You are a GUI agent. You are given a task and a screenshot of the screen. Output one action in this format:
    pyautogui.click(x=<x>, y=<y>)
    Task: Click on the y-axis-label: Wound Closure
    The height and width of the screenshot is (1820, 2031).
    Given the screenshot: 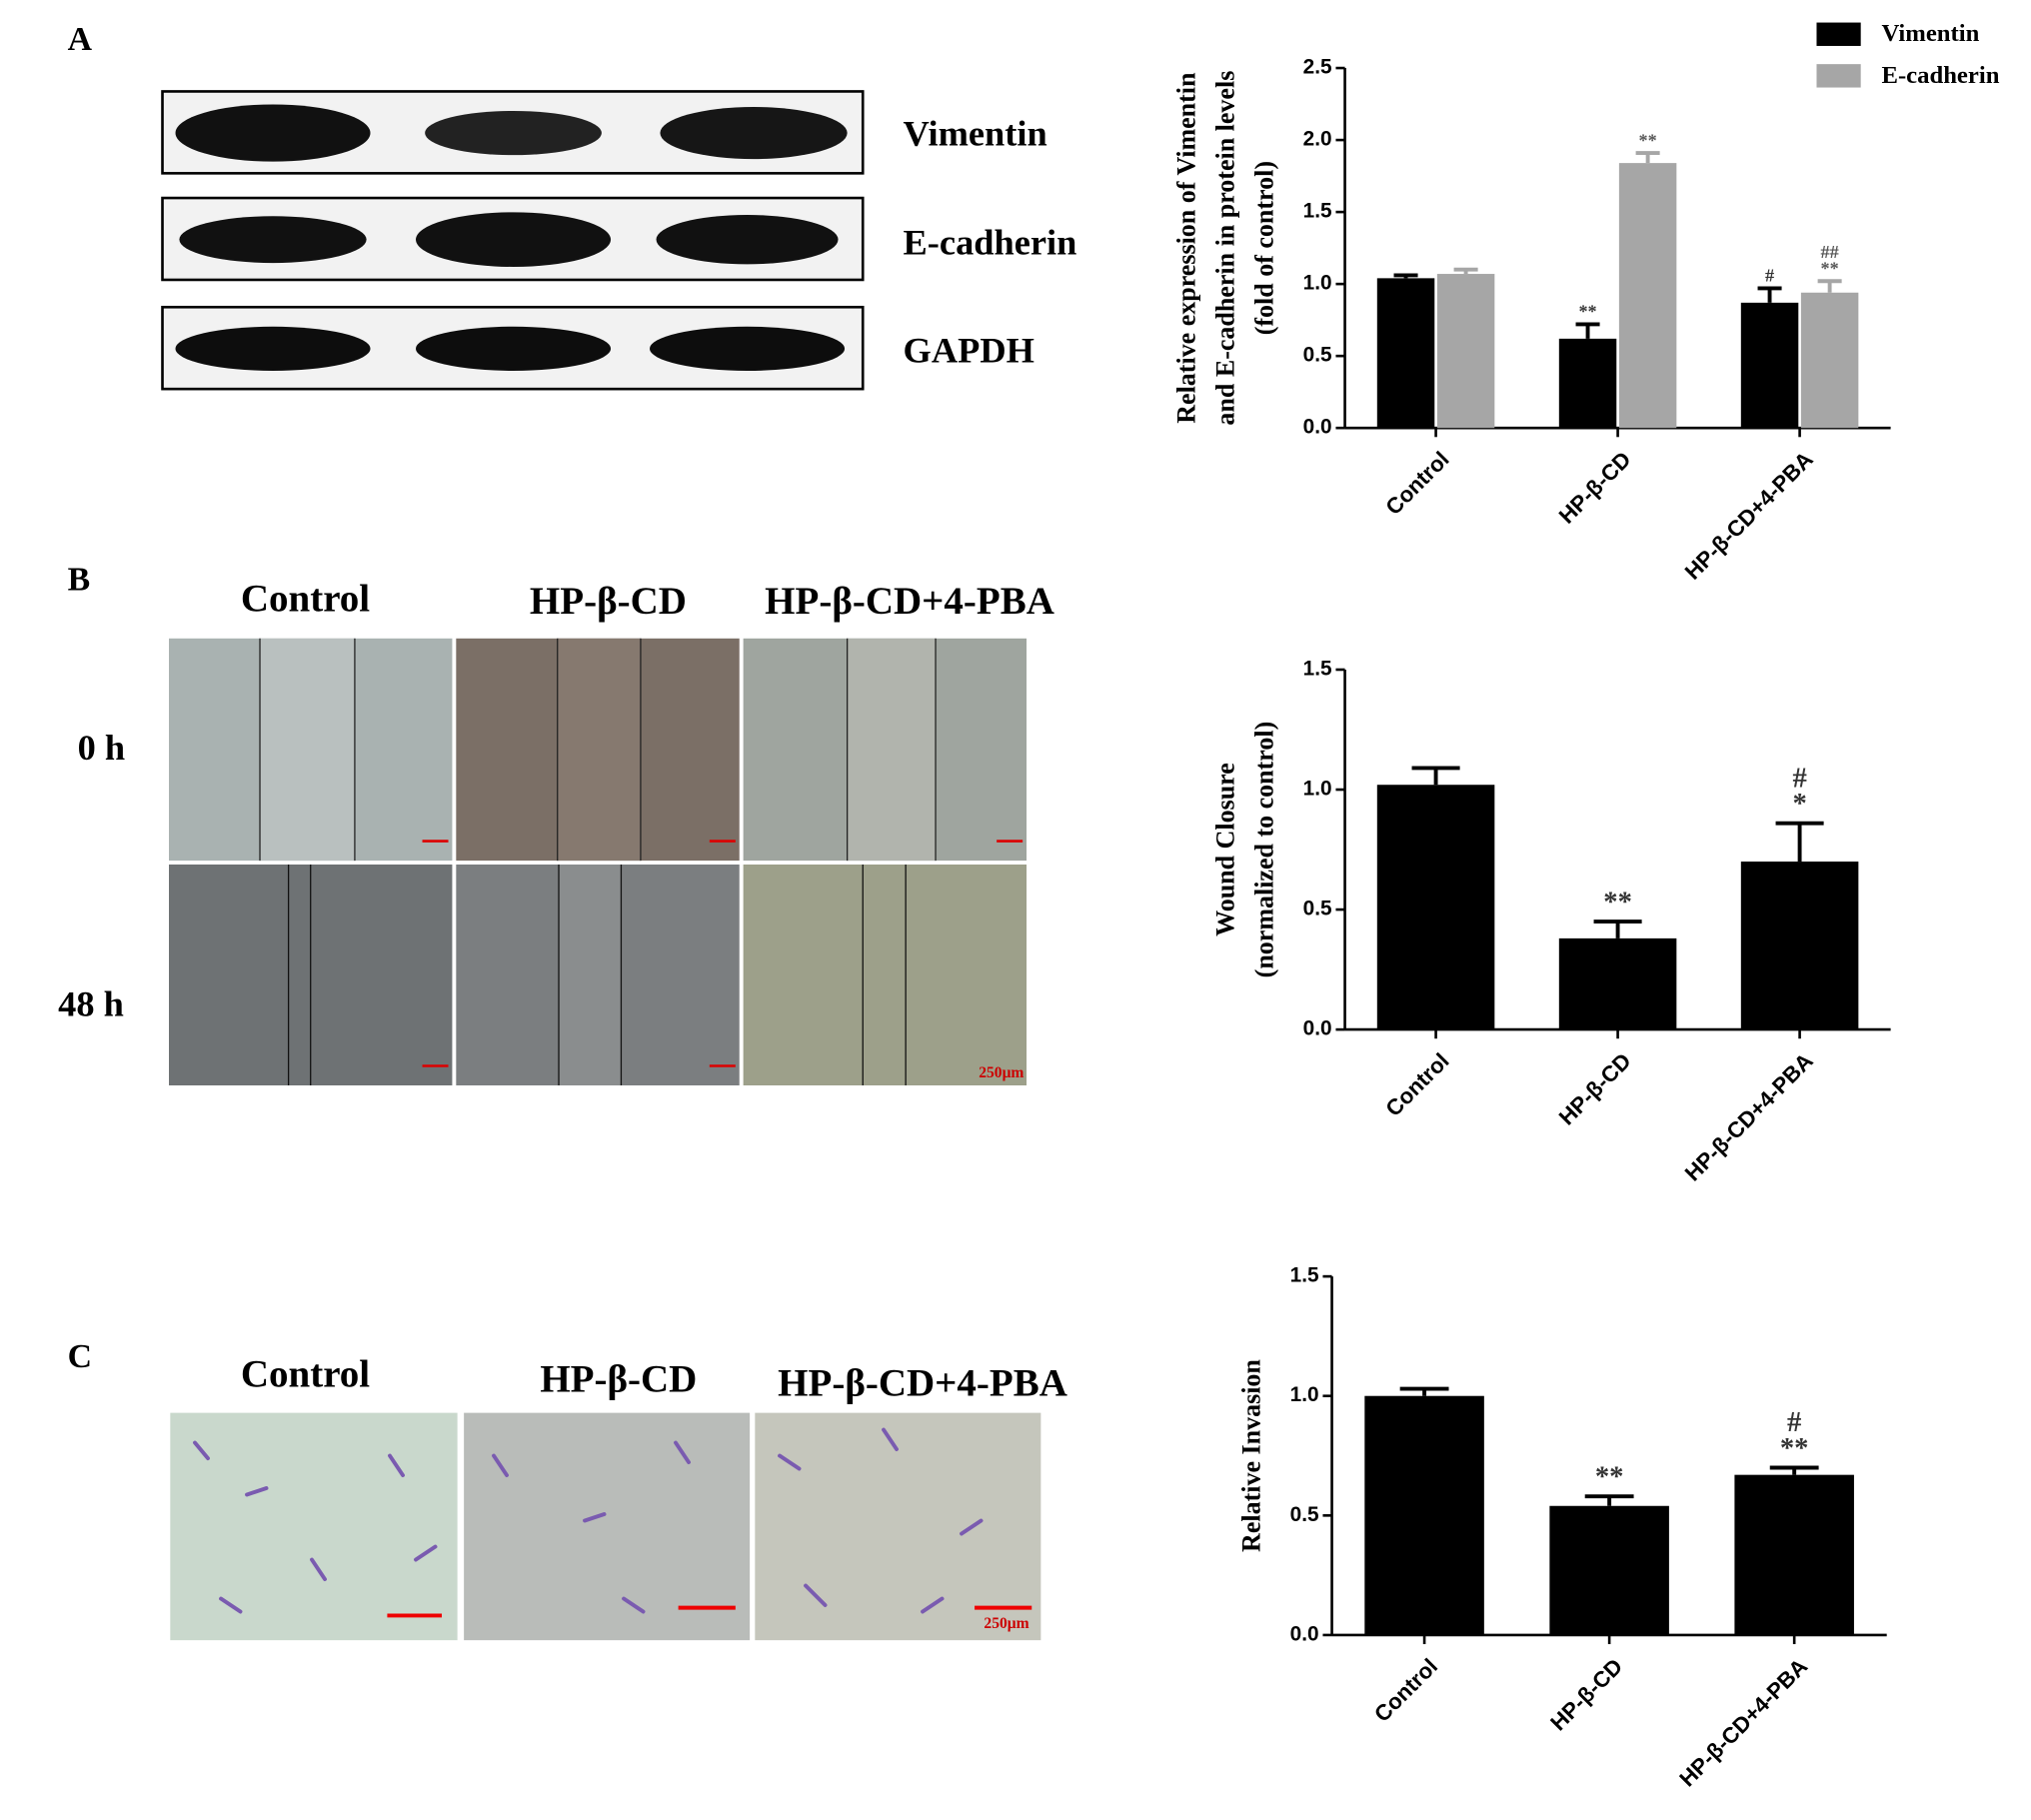 What is the action you would take?
    pyautogui.click(x=1226, y=850)
    